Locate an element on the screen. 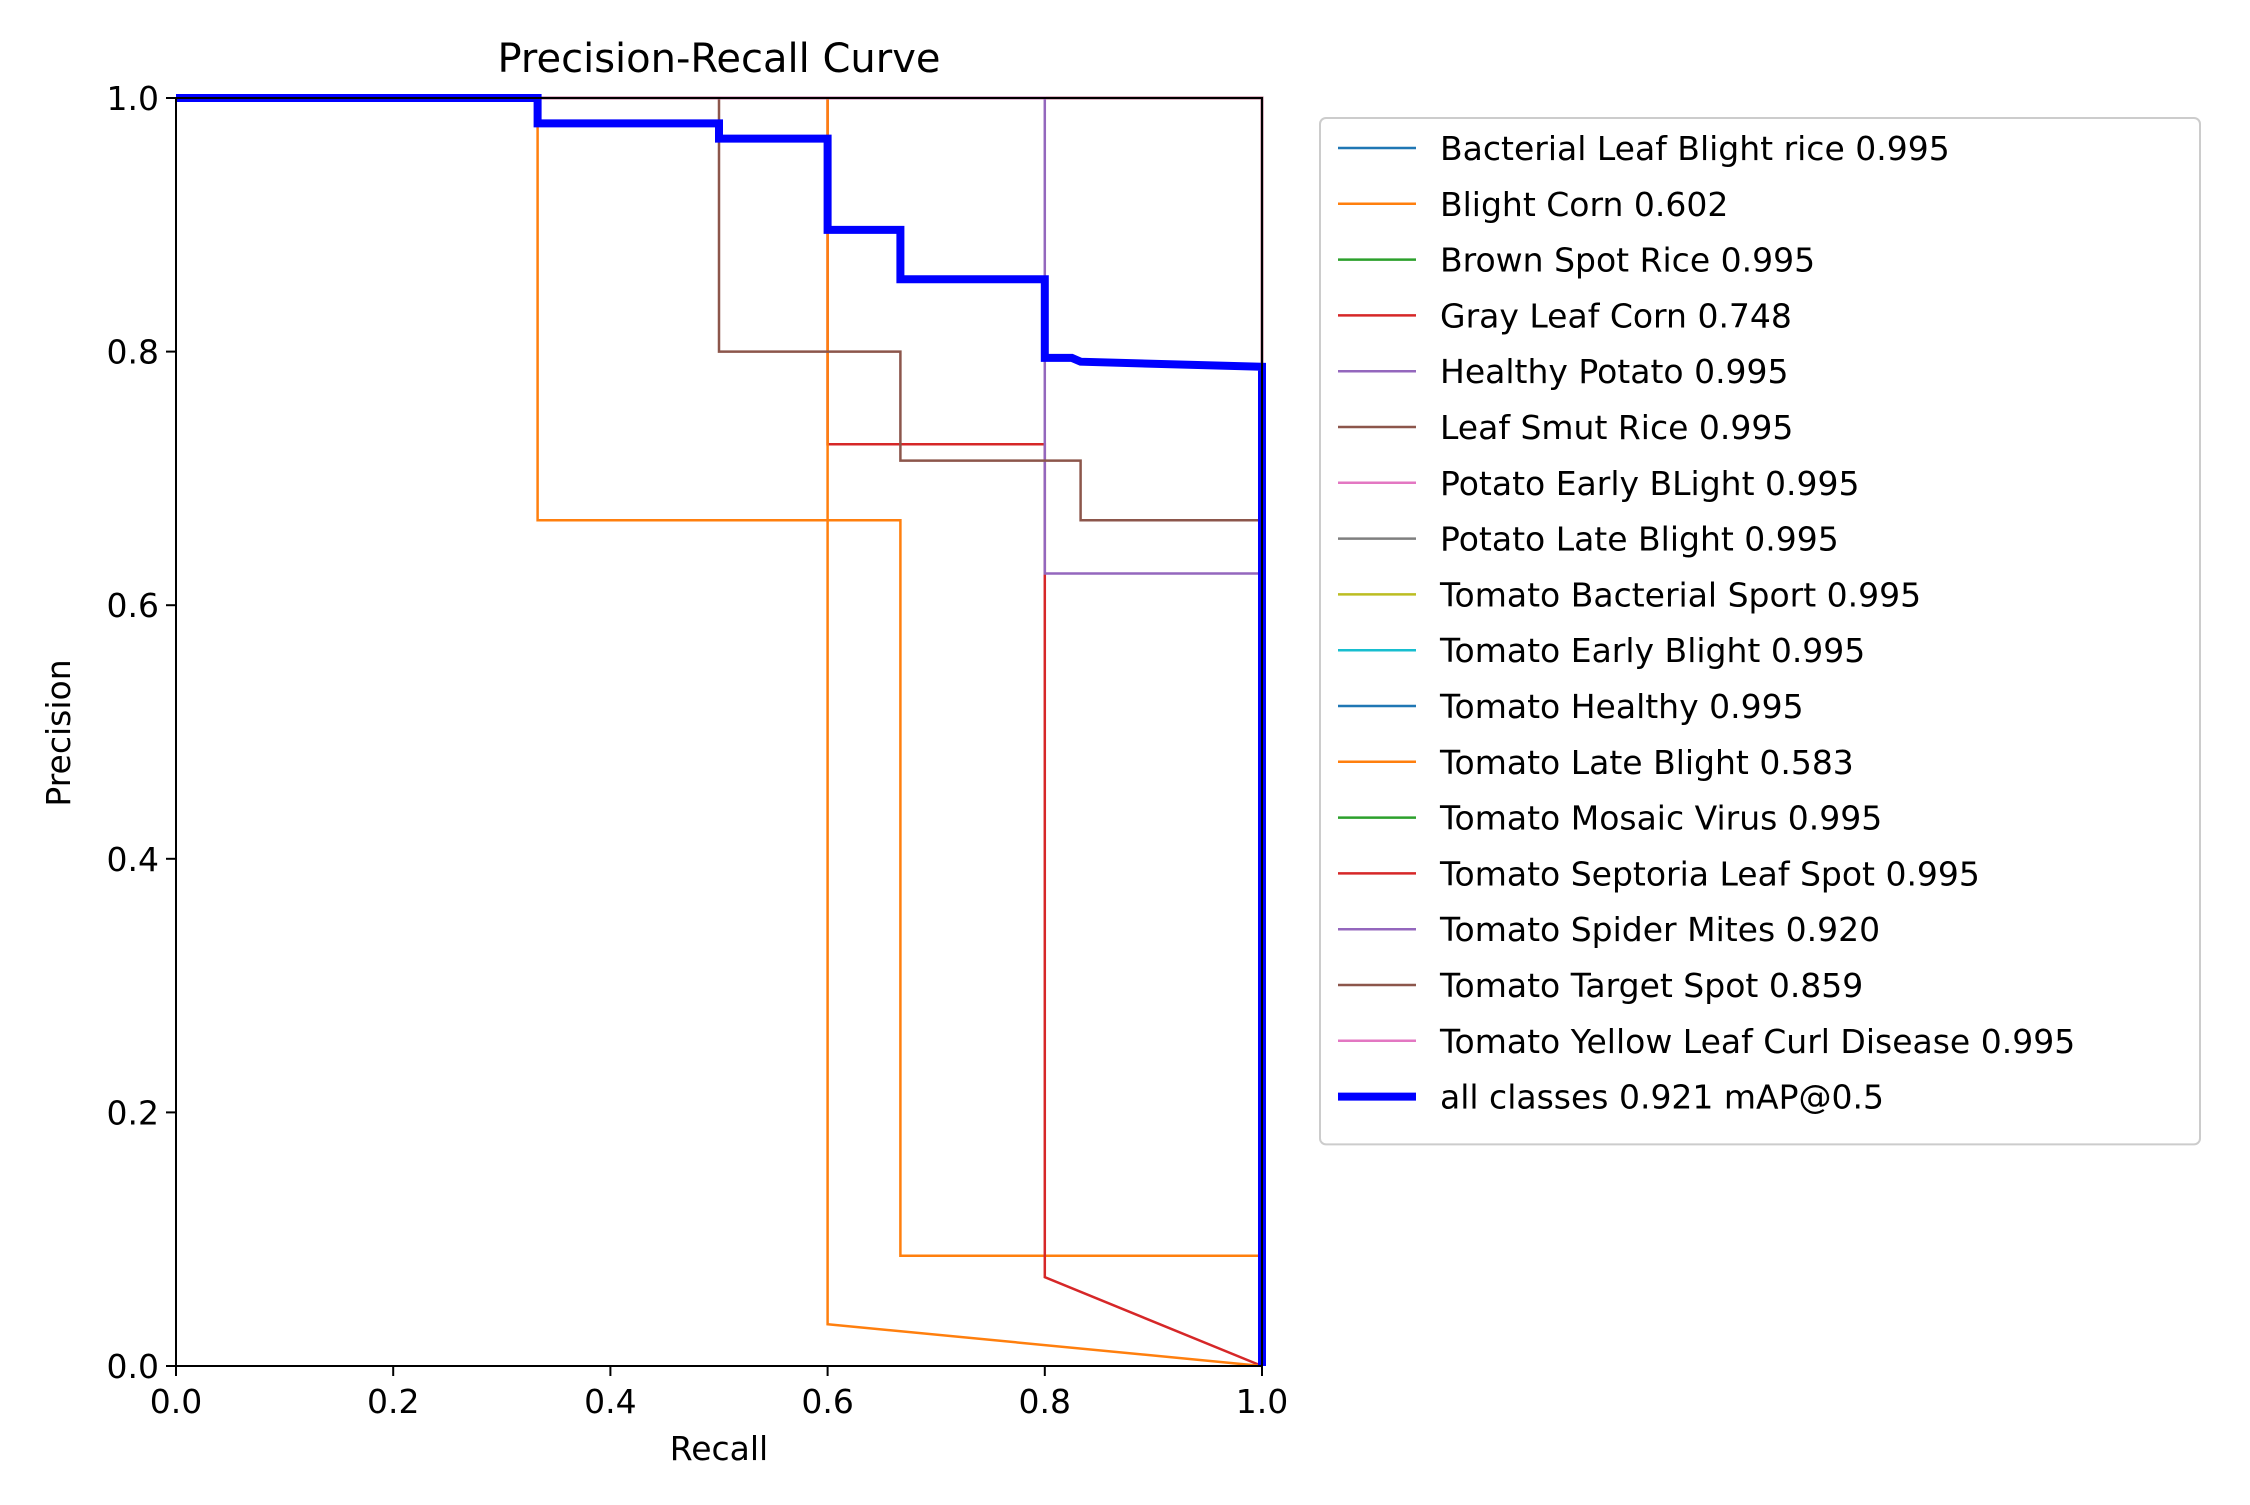  x-axis-label: Recall is located at coordinates (719, 1448).